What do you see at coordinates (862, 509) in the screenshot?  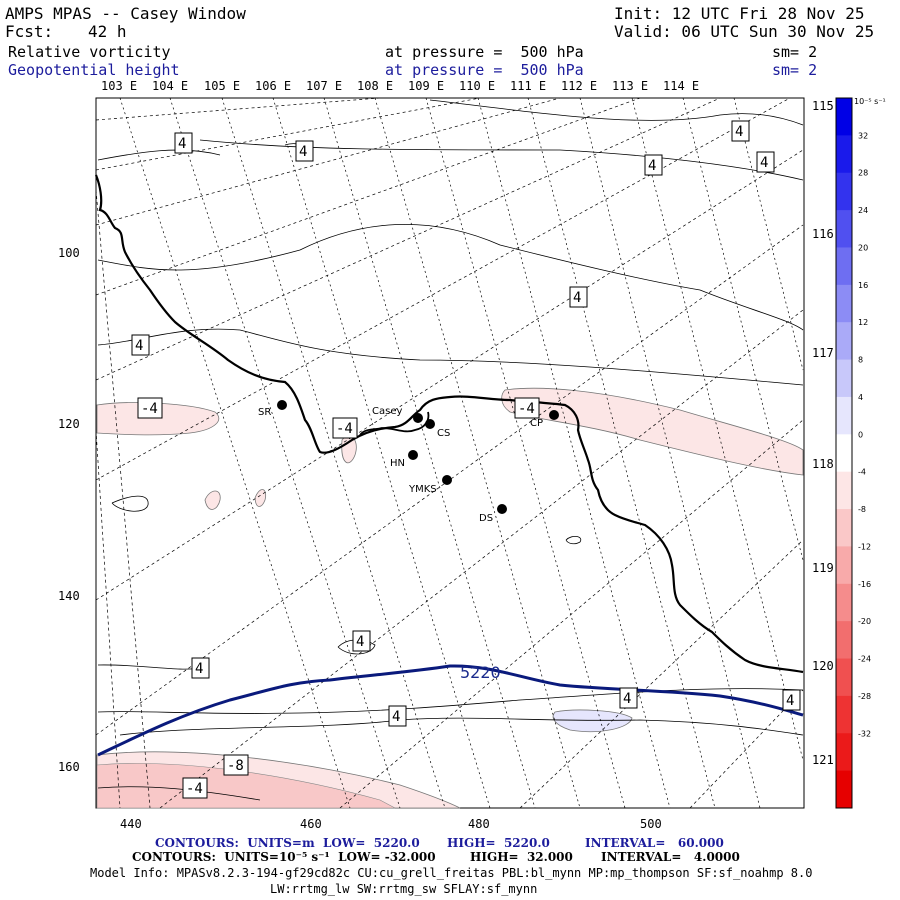 I see `colorbar-tick-label: -8` at bounding box center [862, 509].